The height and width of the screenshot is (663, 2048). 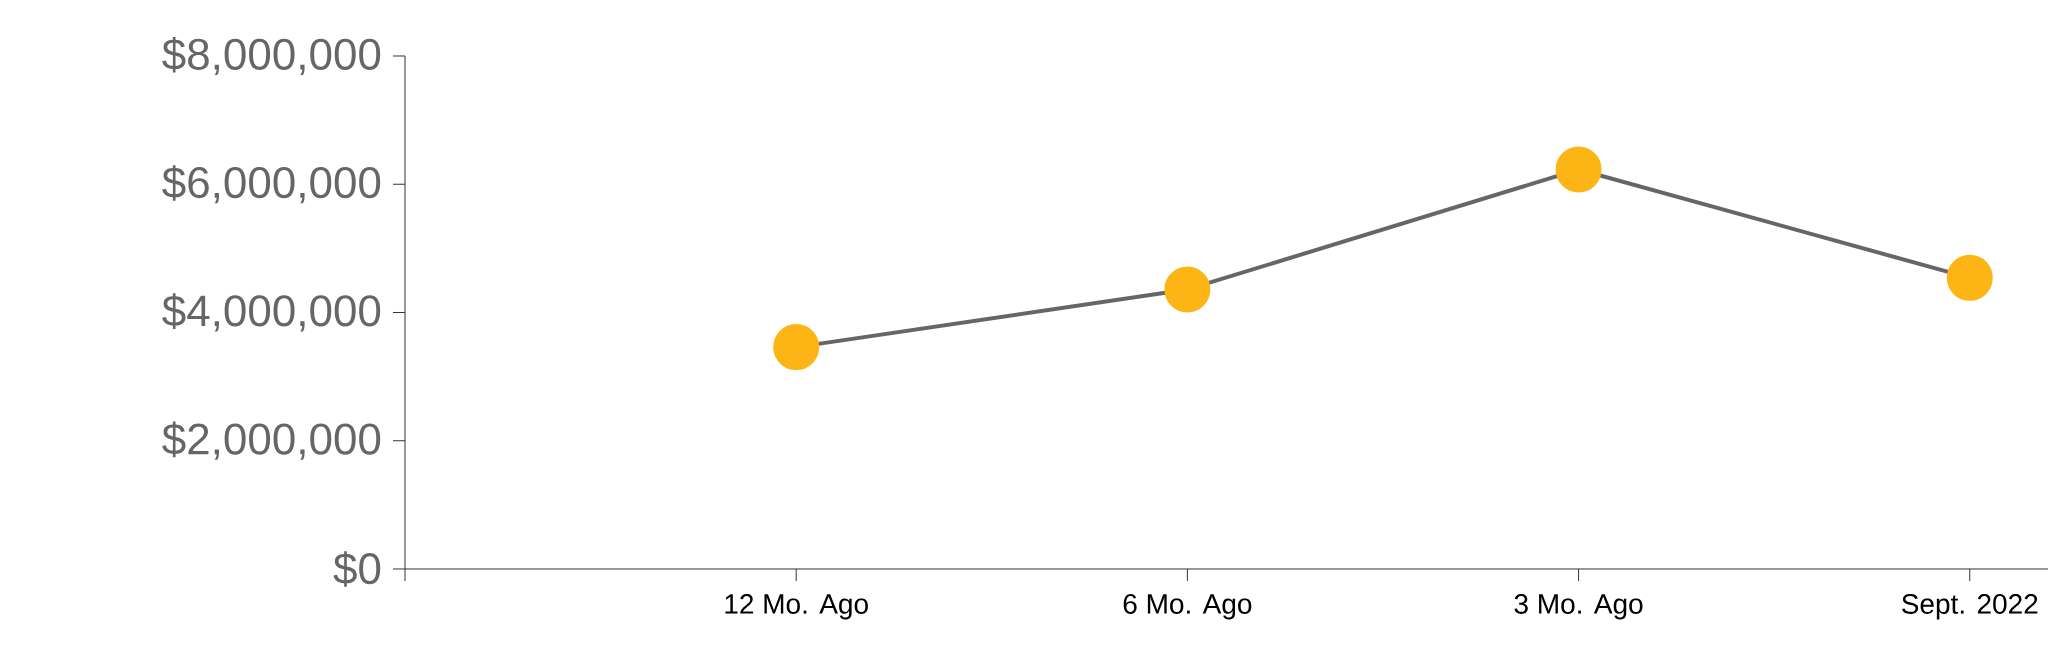 What do you see at coordinates (357, 569) in the screenshot?
I see `y-tick-label: $0` at bounding box center [357, 569].